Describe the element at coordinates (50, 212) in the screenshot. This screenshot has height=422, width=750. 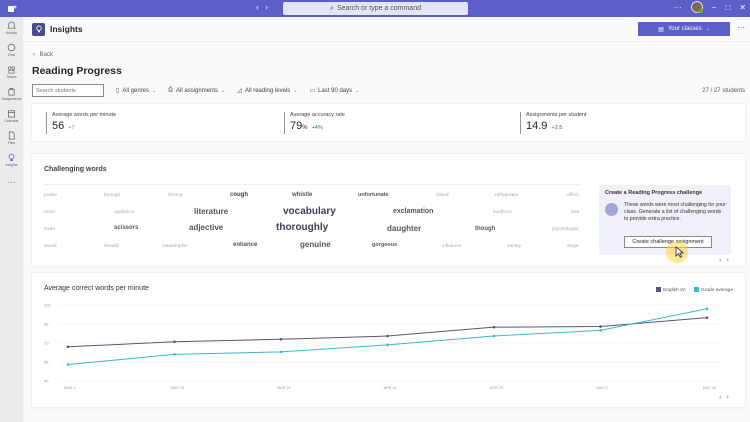
I see `word-item: order` at that location.